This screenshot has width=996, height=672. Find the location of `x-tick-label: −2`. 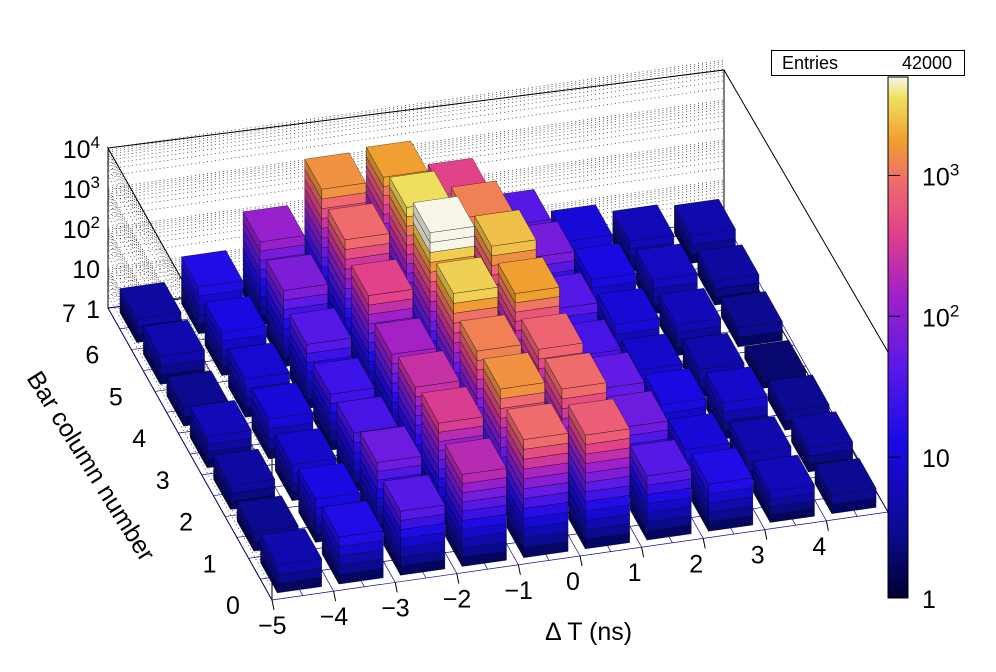

x-tick-label: −2 is located at coordinates (457, 600).